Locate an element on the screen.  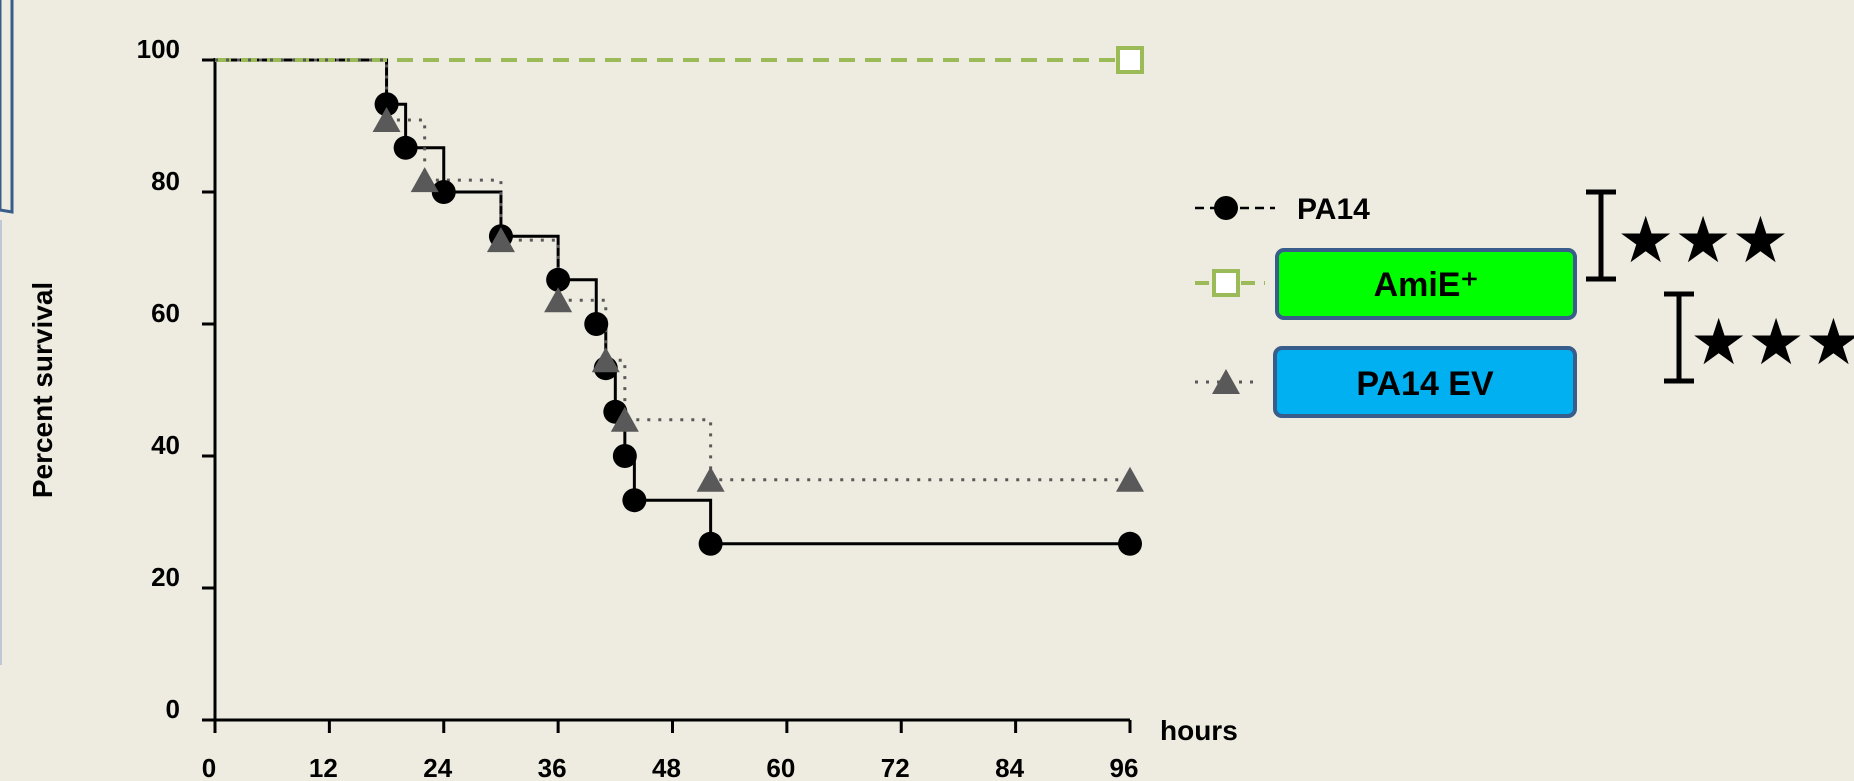
x-tick-label: 12 is located at coordinates (323, 767).